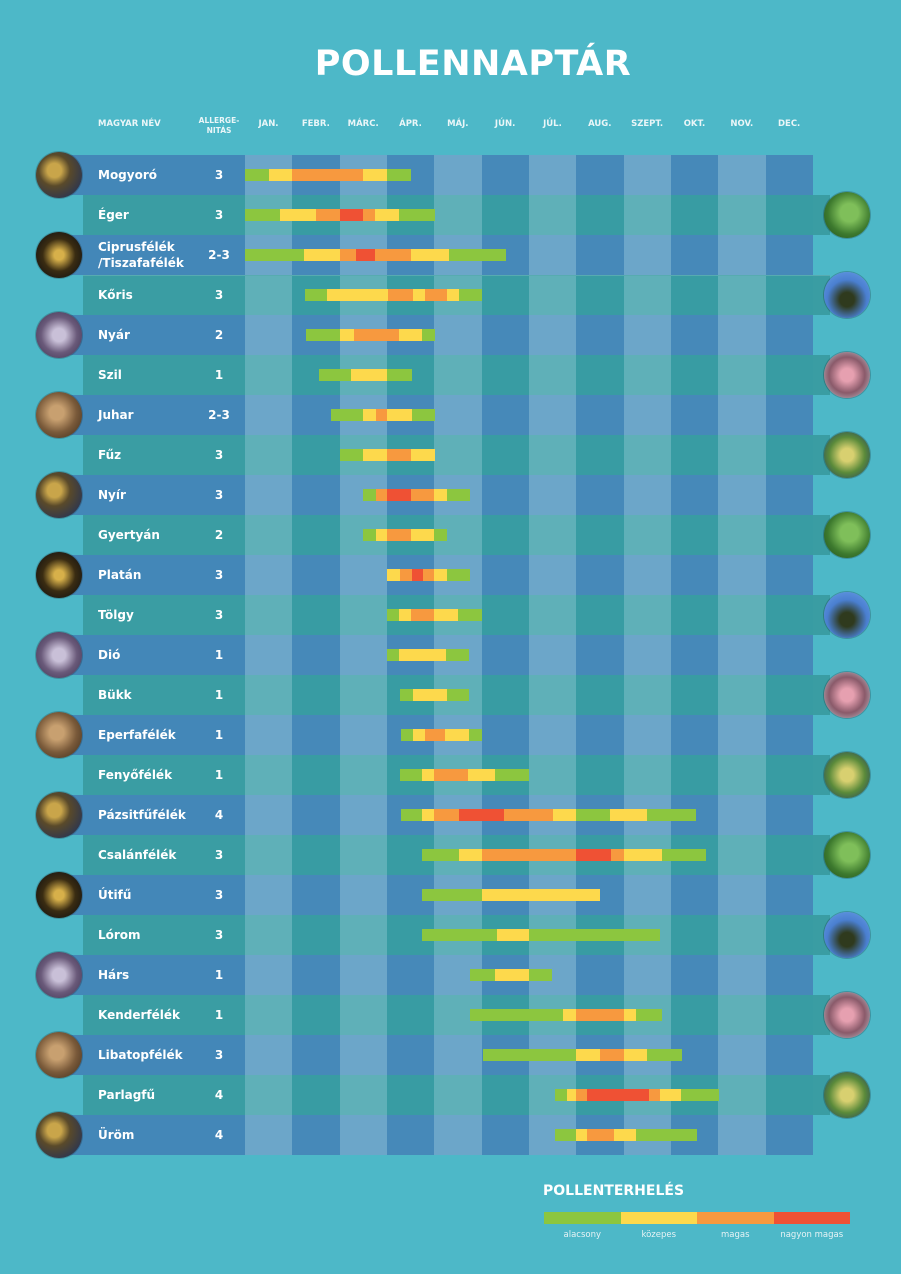 This screenshot has width=901, height=1274. Describe the element at coordinates (127, 1095) in the screenshot. I see `plant-name: Parlagfű` at that location.